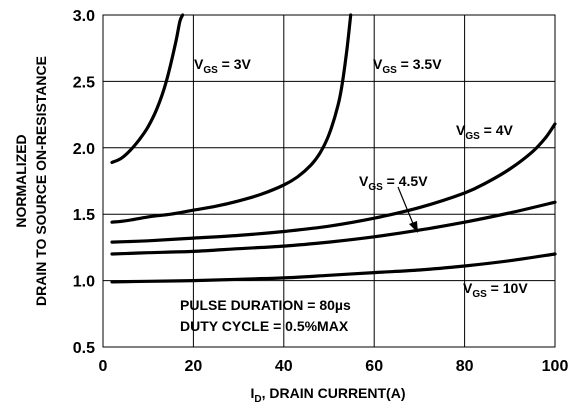 The height and width of the screenshot is (406, 580). What do you see at coordinates (194, 366) in the screenshot?
I see `x-tick-label: 20` at bounding box center [194, 366].